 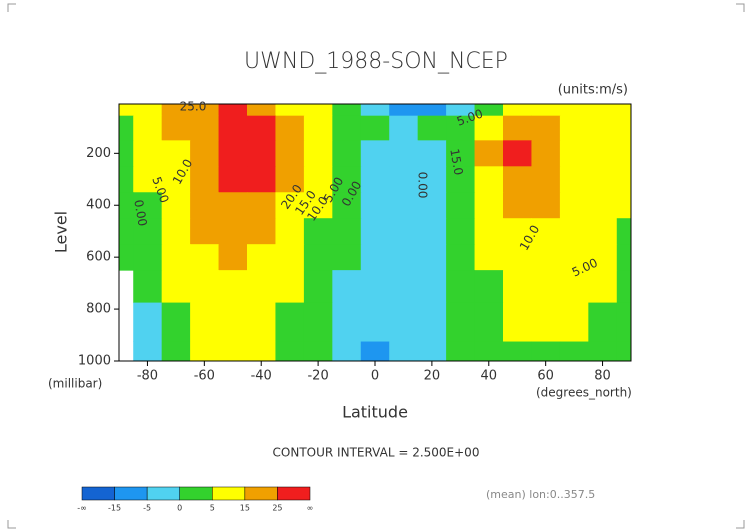 What do you see at coordinates (193, 107) in the screenshot?
I see `contour-label: 25.0` at bounding box center [193, 107].